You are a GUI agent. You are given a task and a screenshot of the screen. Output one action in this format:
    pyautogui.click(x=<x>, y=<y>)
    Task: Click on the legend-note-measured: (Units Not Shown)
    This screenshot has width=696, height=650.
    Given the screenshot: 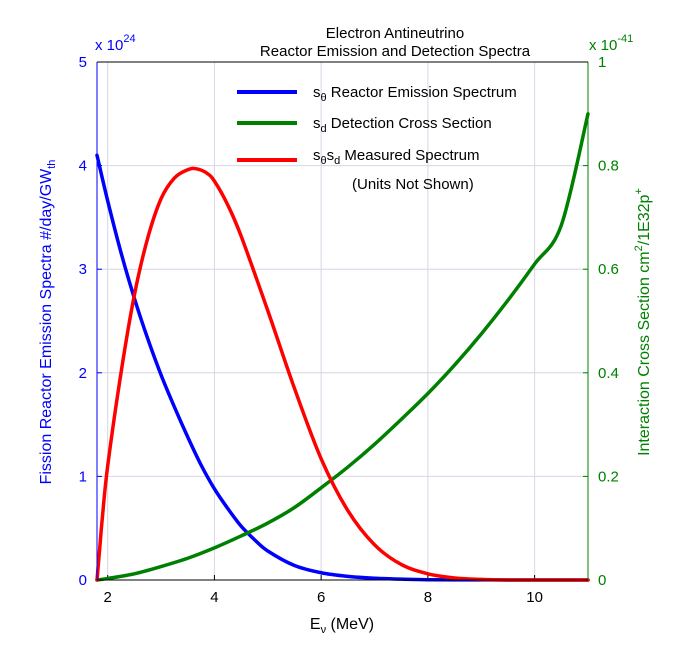 What is the action you would take?
    pyautogui.click(x=413, y=184)
    